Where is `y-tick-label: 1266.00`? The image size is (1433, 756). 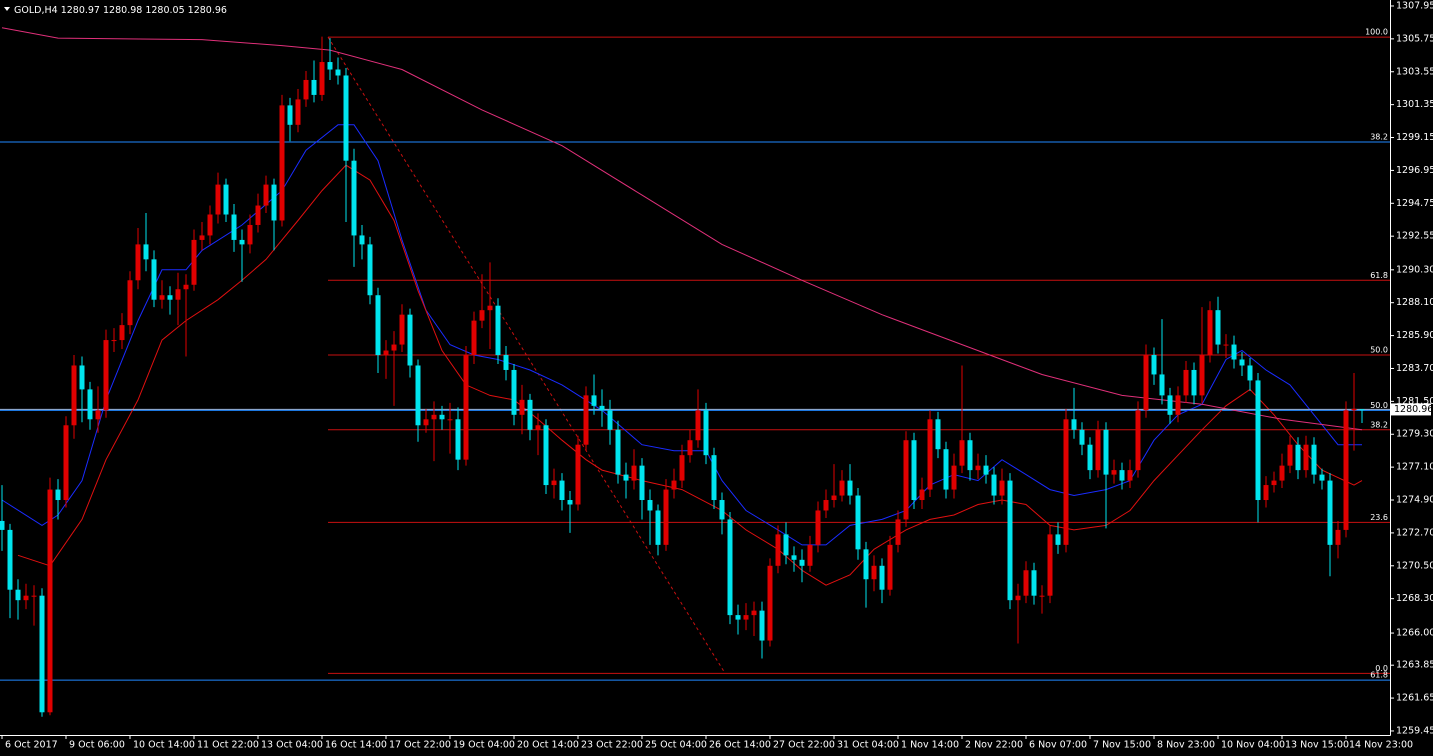
y-tick-label: 1266.00 is located at coordinates (1414, 633).